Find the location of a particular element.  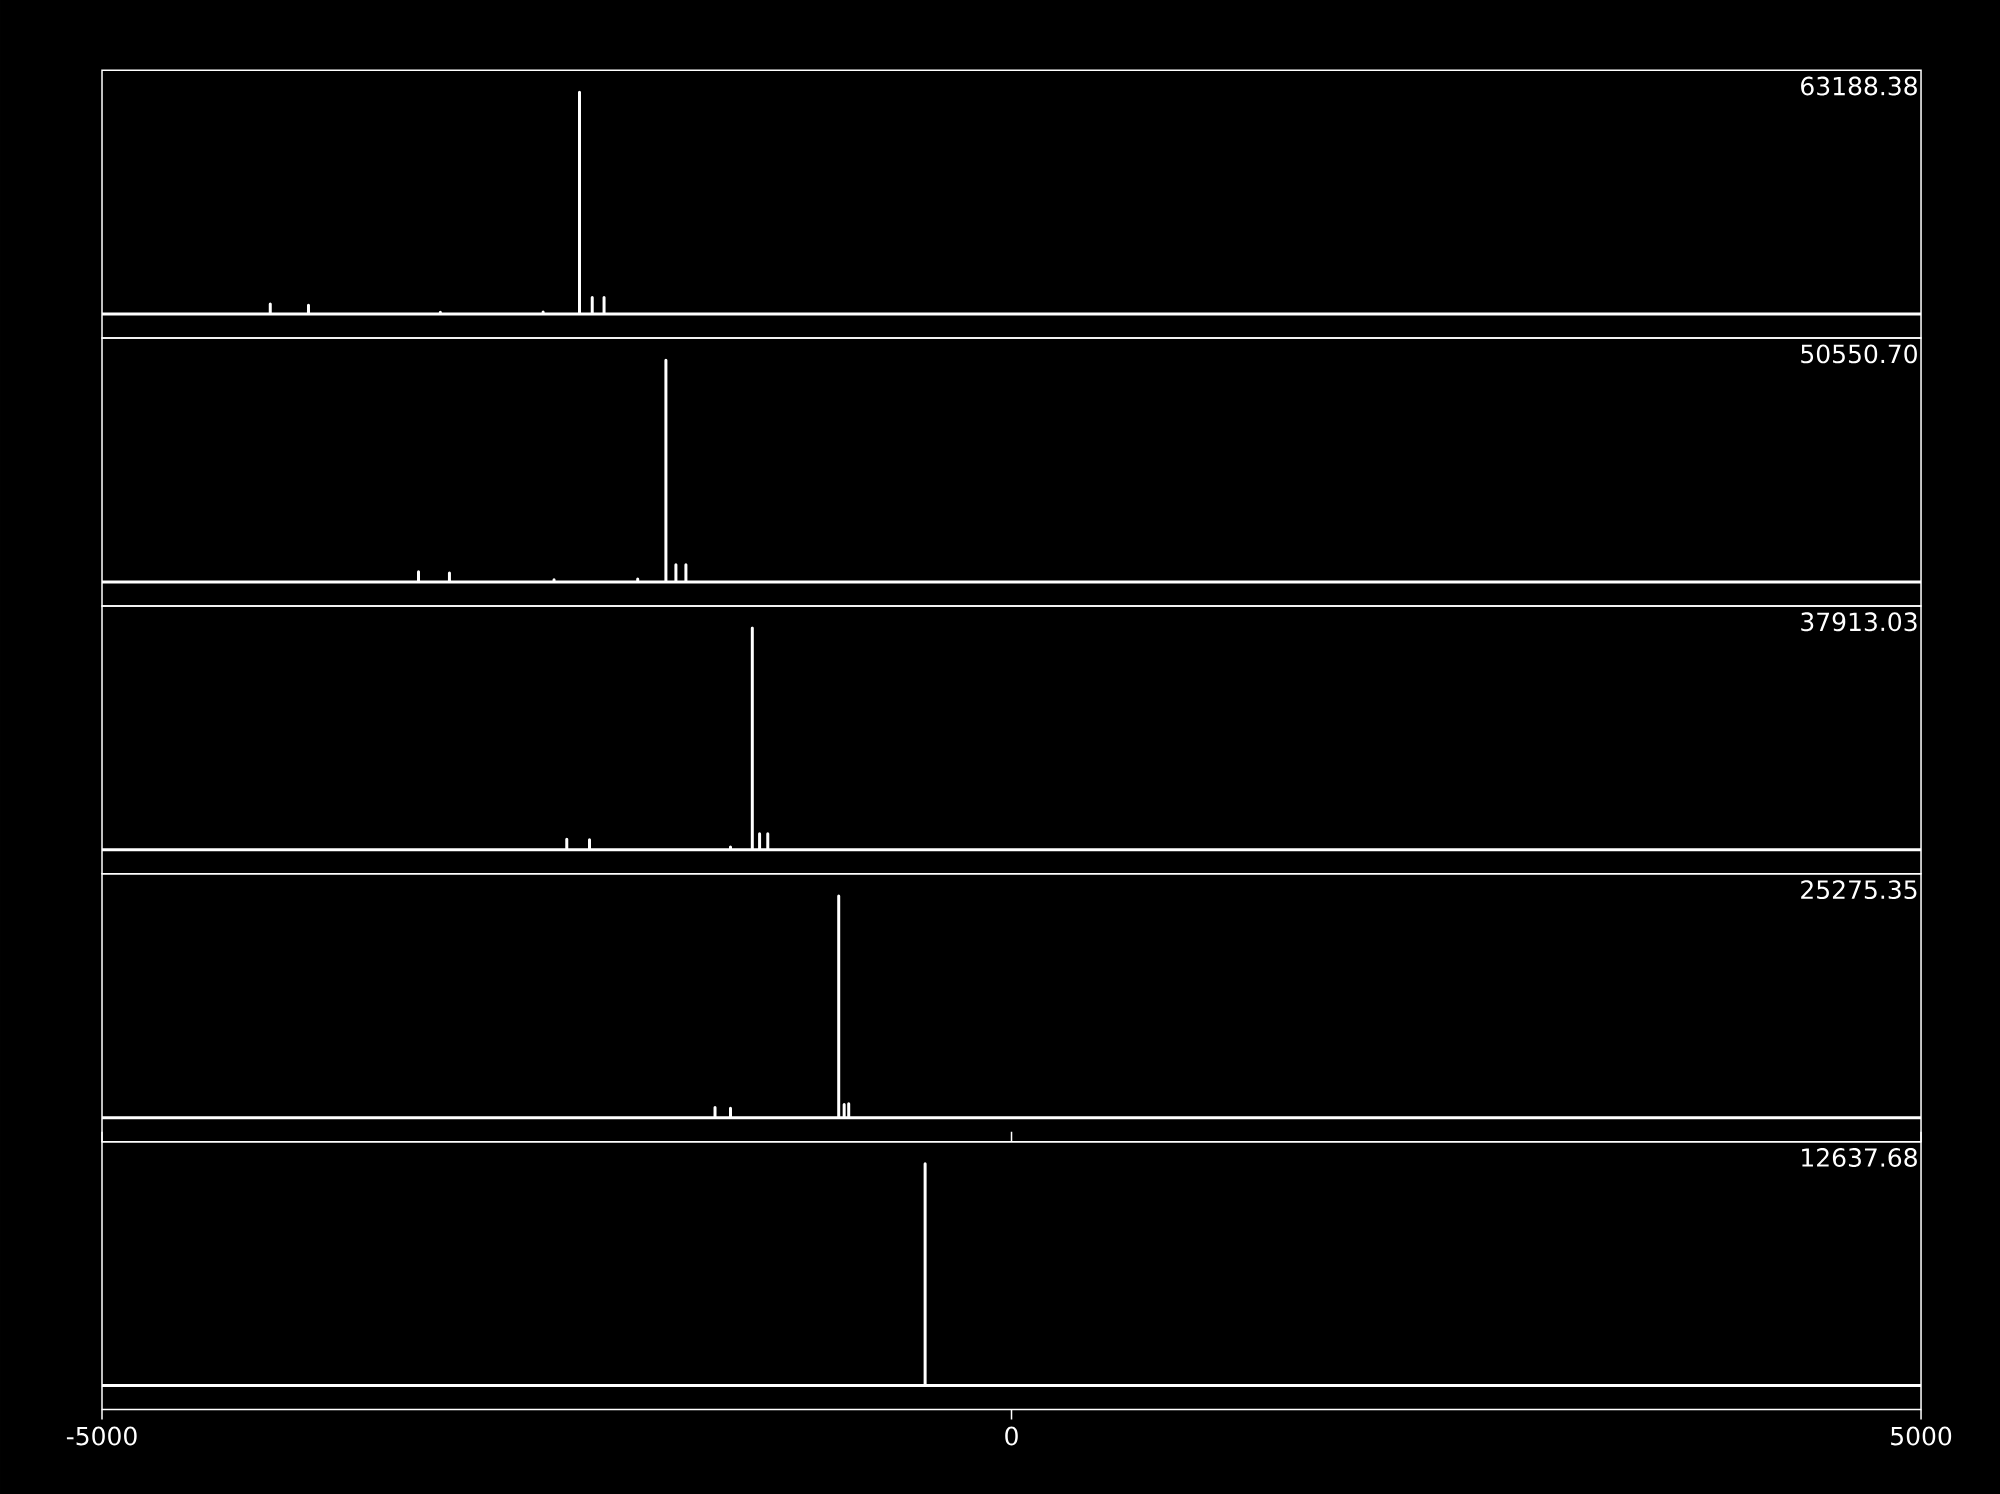

annotation: 50550.70 is located at coordinates (1859, 354).